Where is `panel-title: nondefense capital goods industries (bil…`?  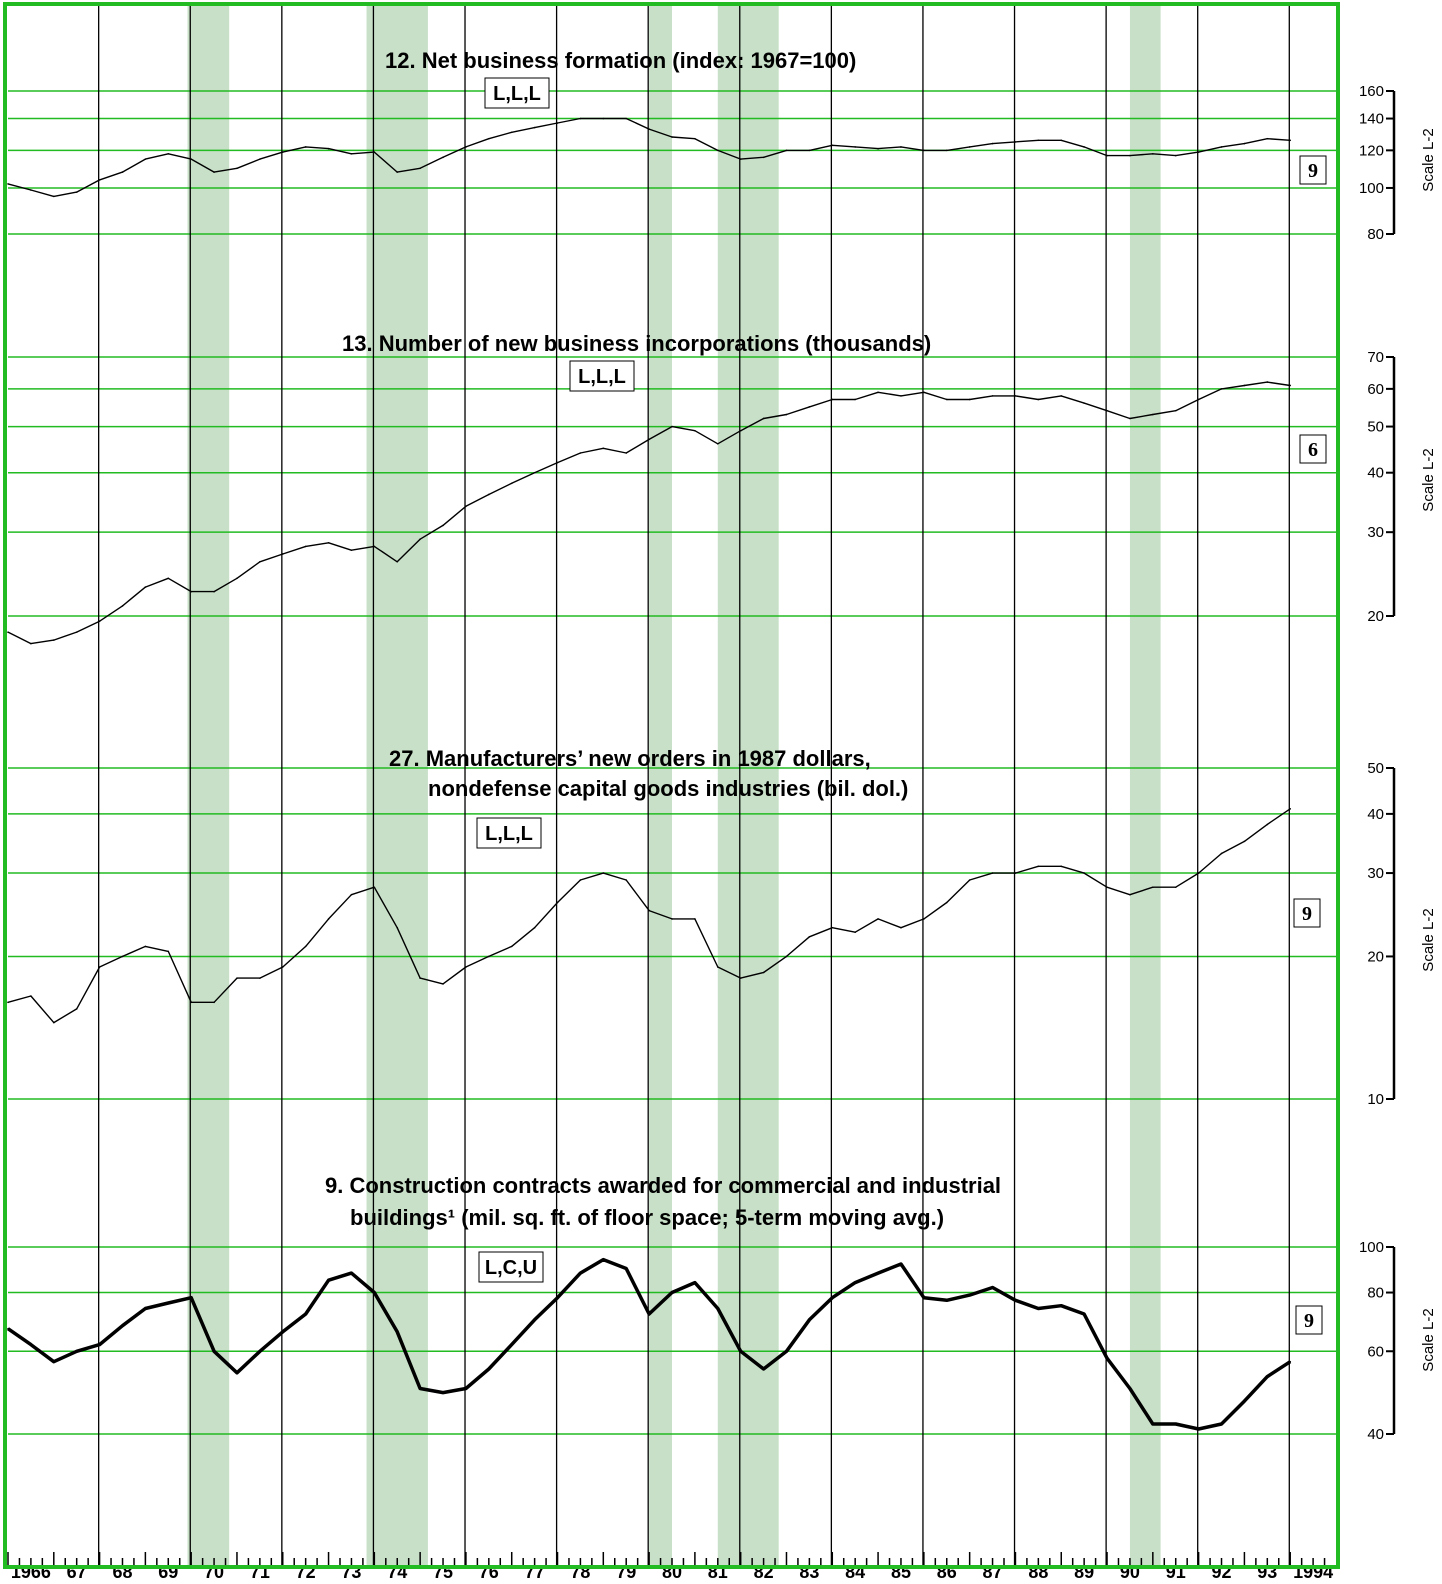
panel-title: nondefense capital goods industries (bil… is located at coordinates (668, 788).